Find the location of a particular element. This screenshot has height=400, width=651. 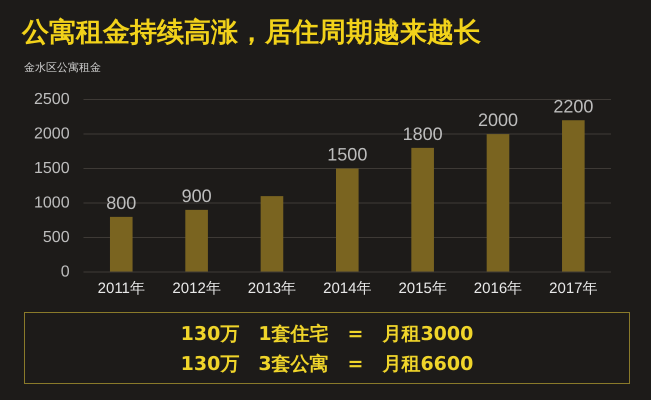

data-label: 900 is located at coordinates (197, 196).